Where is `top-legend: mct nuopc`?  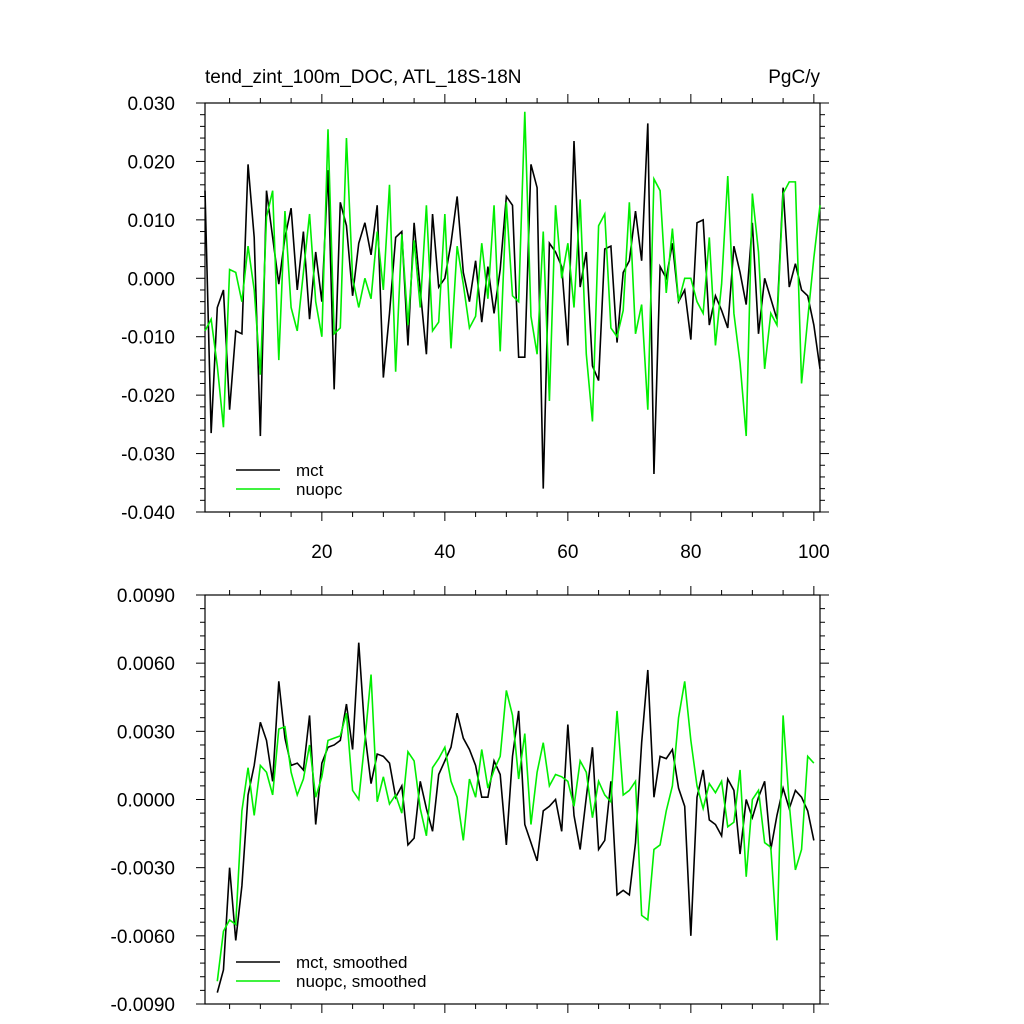
top-legend: mct nuopc is located at coordinates (289, 480).